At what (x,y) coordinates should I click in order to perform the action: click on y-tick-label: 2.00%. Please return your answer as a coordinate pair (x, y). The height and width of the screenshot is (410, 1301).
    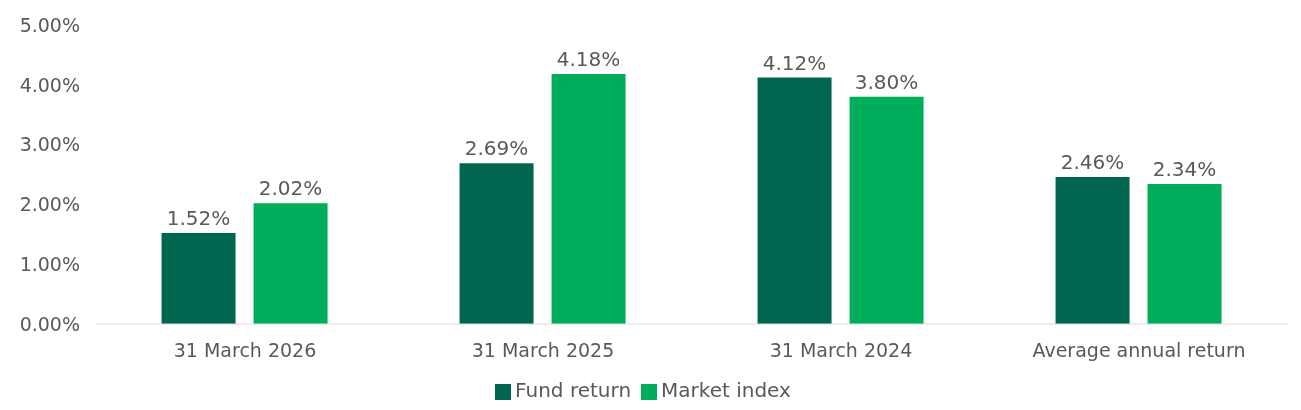
    Looking at the image, I should click on (49, 204).